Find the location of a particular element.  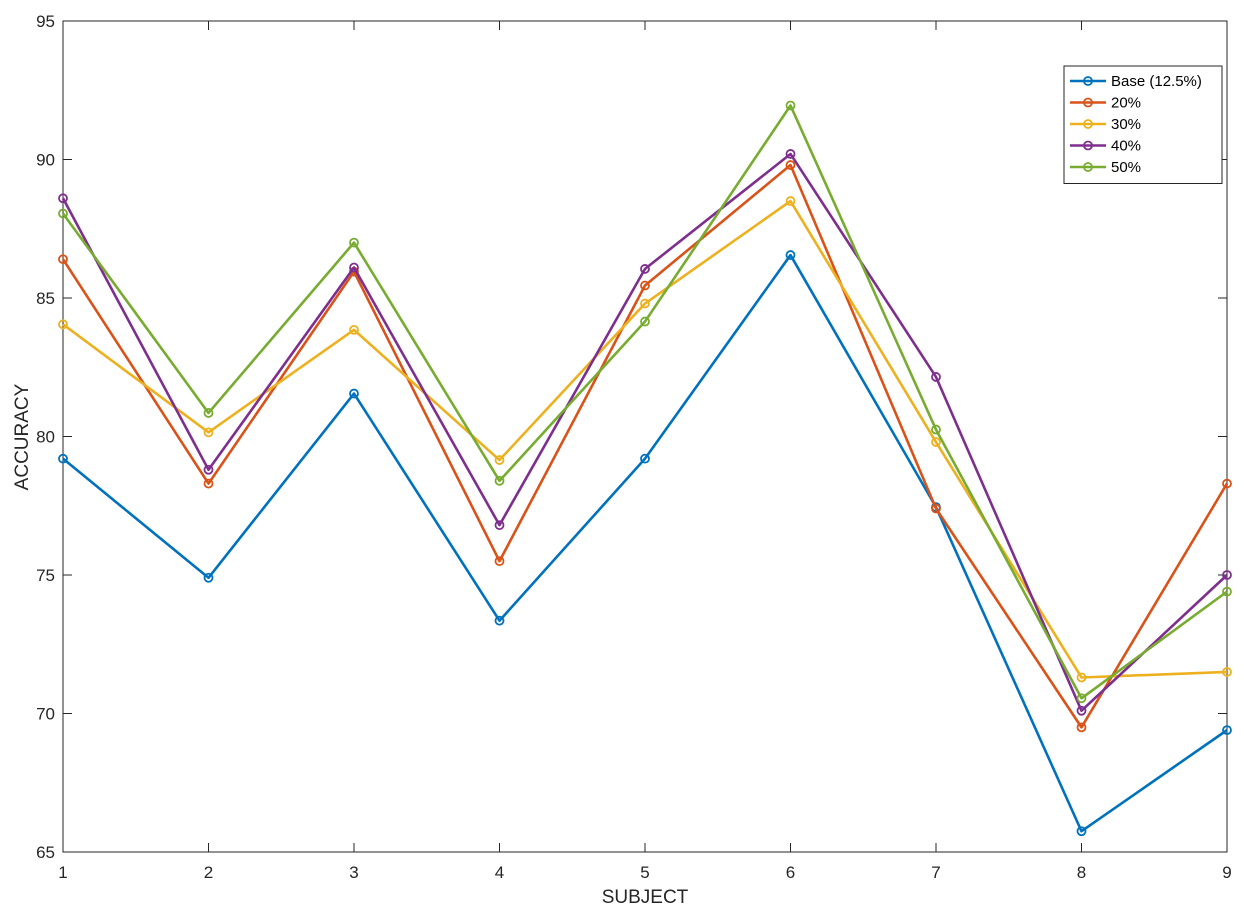

x-tick-label: 2 is located at coordinates (208, 872).